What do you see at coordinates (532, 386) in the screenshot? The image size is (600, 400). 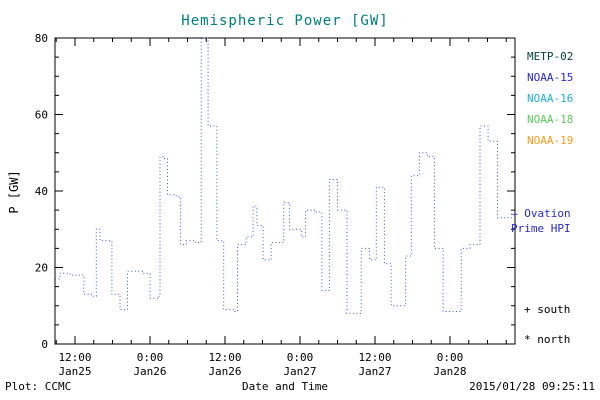 I see `footer-timestamp: 2015/01/28 09:25:11` at bounding box center [532, 386].